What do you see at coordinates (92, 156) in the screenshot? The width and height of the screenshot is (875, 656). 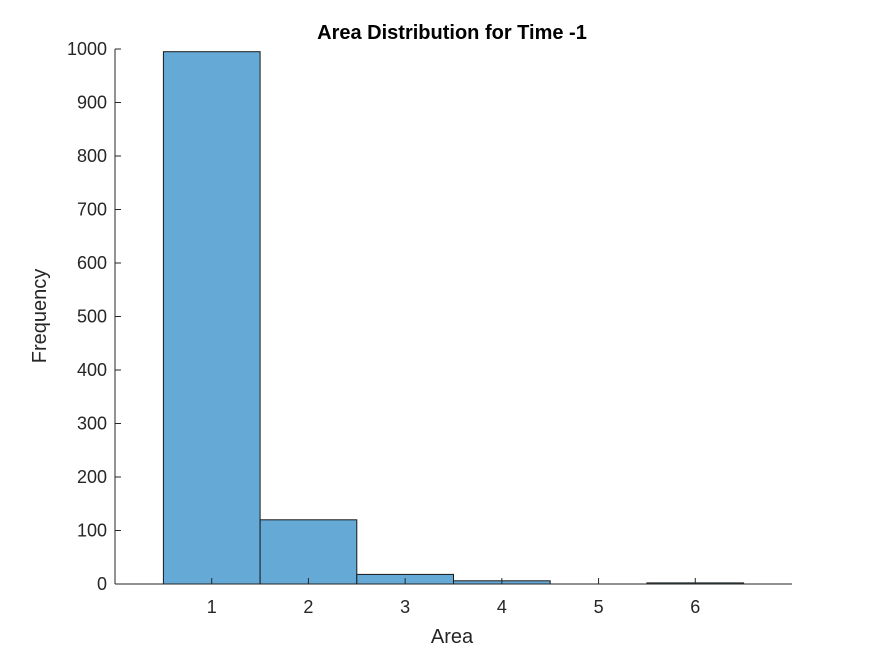 I see `y-tick-label: 800` at bounding box center [92, 156].